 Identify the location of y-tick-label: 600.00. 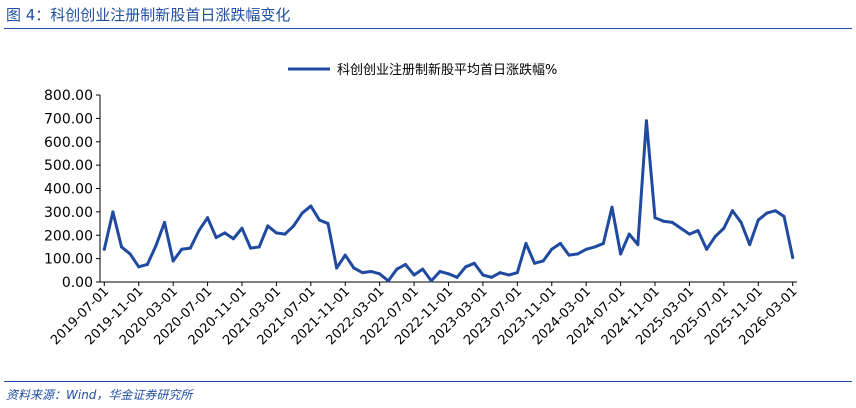
(68, 143).